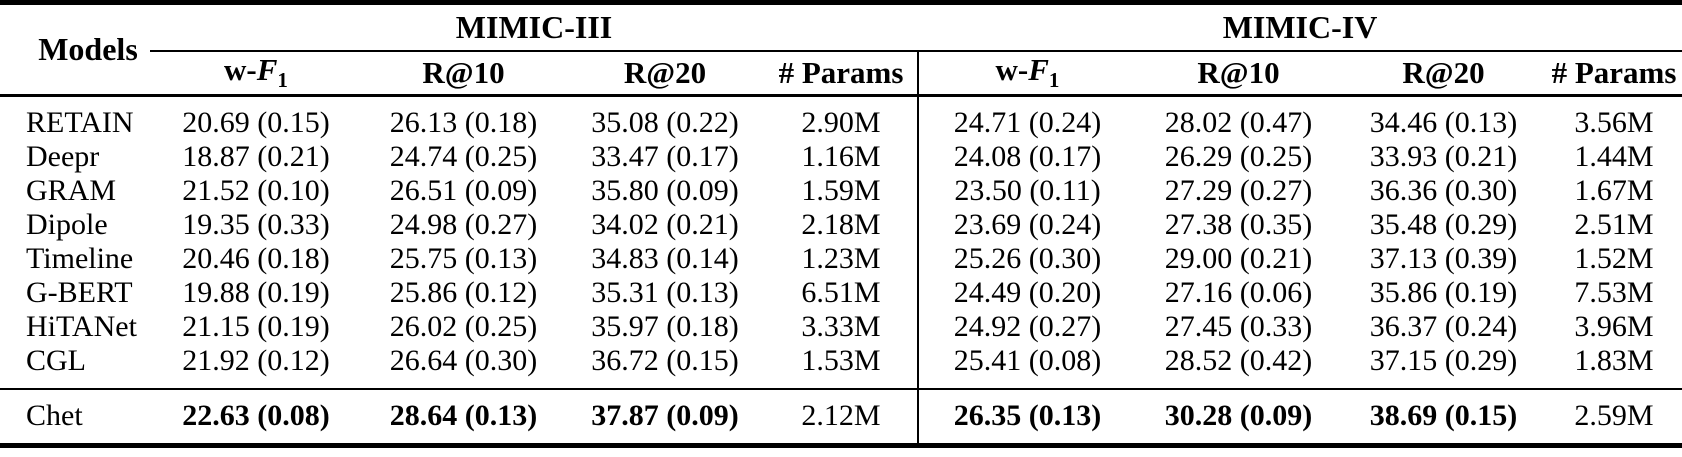 Image resolution: width=1682 pixels, height=457 pixels. I want to click on params-value: 1.67M, so click(1614, 190).